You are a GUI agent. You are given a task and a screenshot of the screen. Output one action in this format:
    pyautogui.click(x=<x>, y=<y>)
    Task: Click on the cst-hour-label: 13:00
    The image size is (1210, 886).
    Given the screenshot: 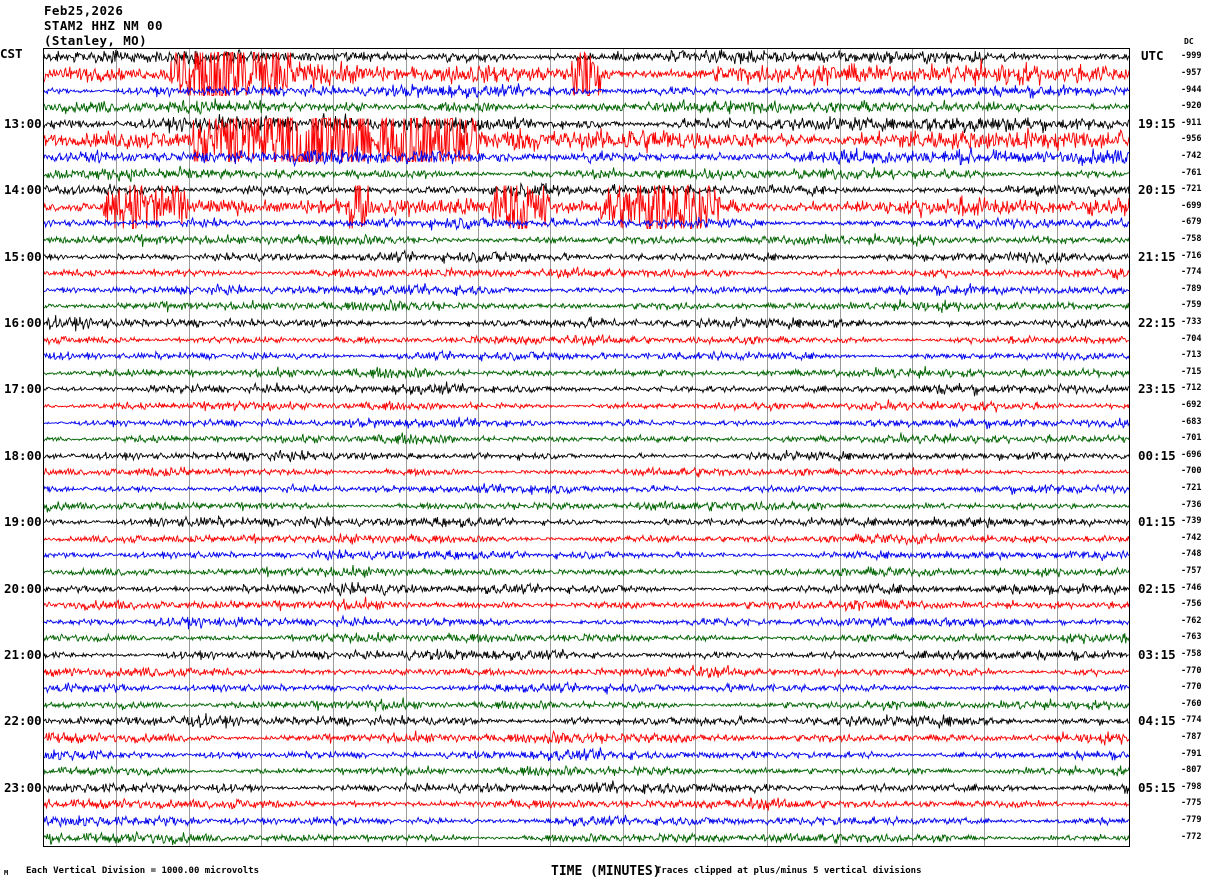 What is the action you would take?
    pyautogui.click(x=23, y=123)
    